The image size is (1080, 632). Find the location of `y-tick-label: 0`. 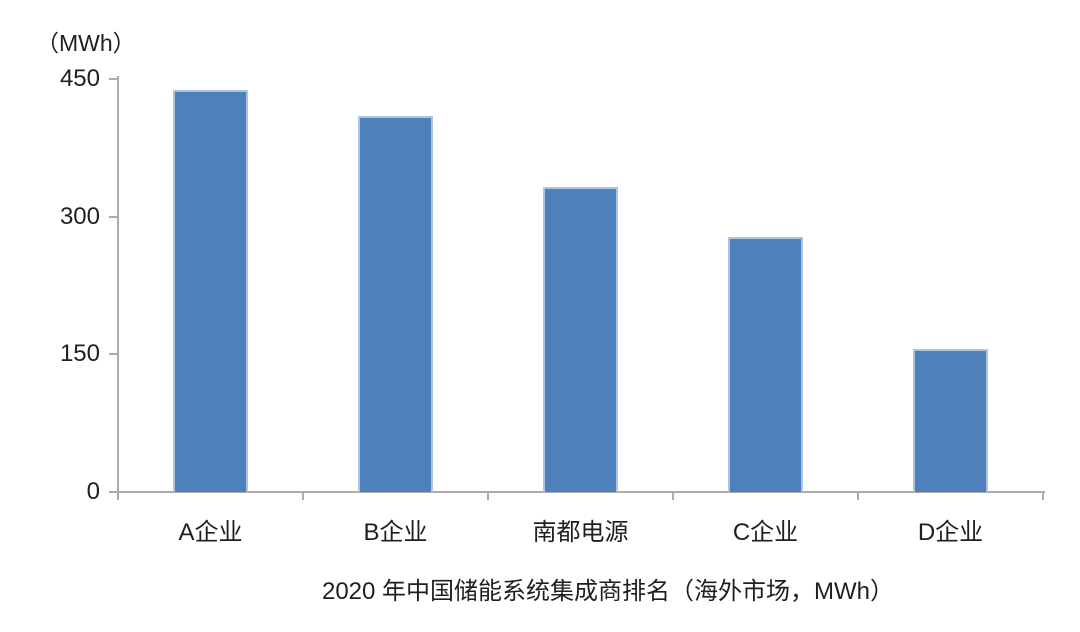

y-tick-label: 0 is located at coordinates (93, 491).